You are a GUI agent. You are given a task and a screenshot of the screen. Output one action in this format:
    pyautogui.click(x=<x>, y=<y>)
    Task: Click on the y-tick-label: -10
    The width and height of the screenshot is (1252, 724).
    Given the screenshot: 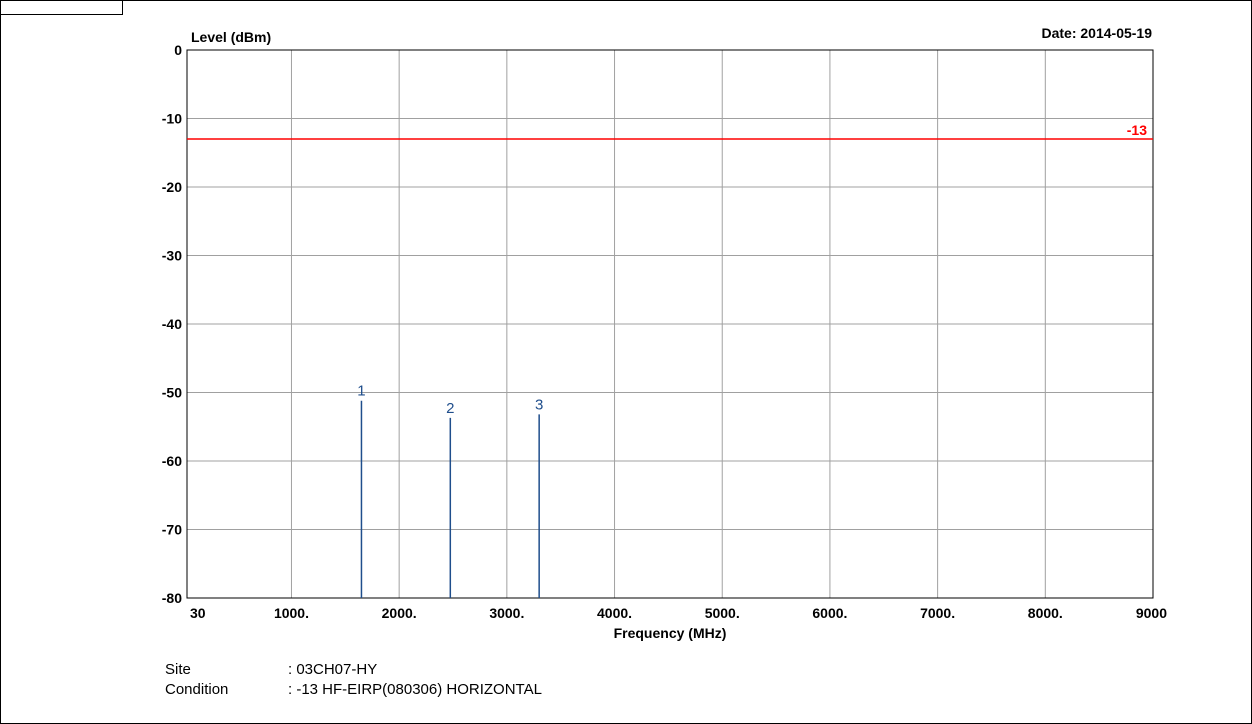 What is the action you would take?
    pyautogui.click(x=172, y=119)
    